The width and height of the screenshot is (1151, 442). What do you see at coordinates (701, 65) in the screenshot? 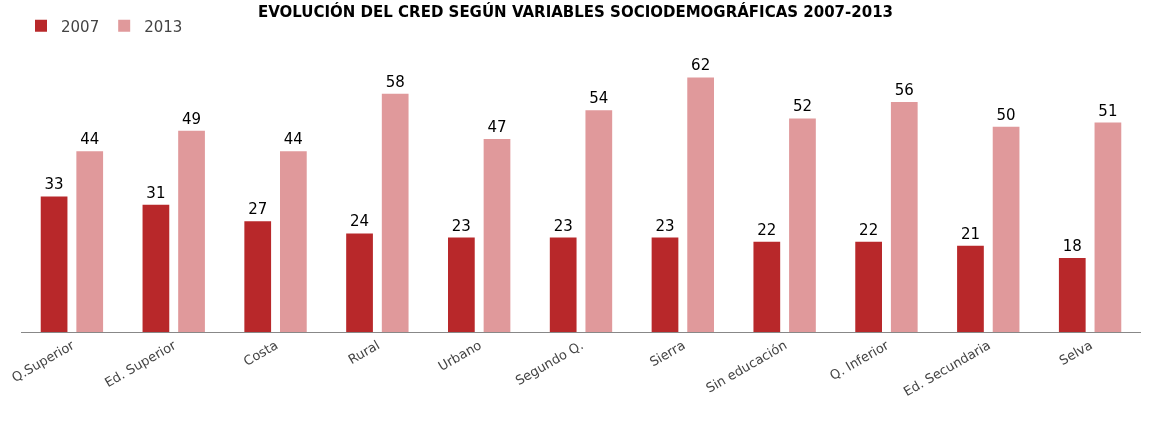
I see `data-label: 62` at bounding box center [701, 65].